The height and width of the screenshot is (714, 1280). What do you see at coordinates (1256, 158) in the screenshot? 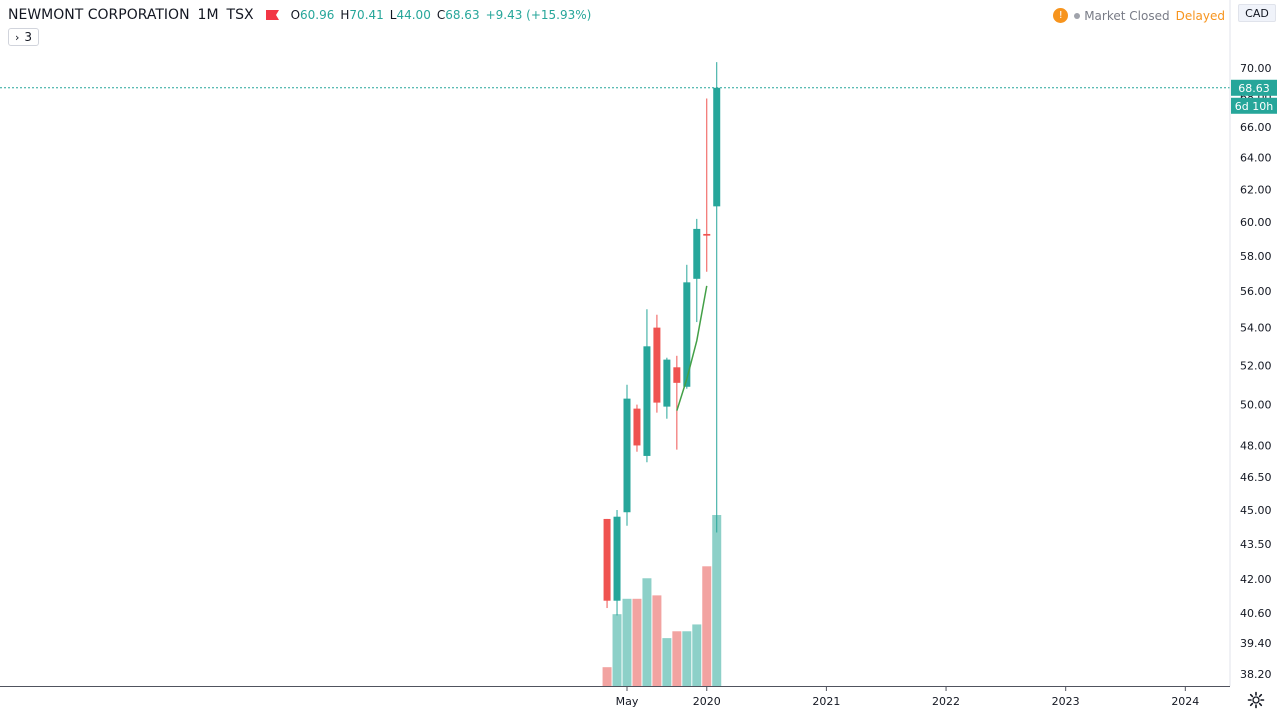
I see `price-tick-label: 64.00` at bounding box center [1256, 158].